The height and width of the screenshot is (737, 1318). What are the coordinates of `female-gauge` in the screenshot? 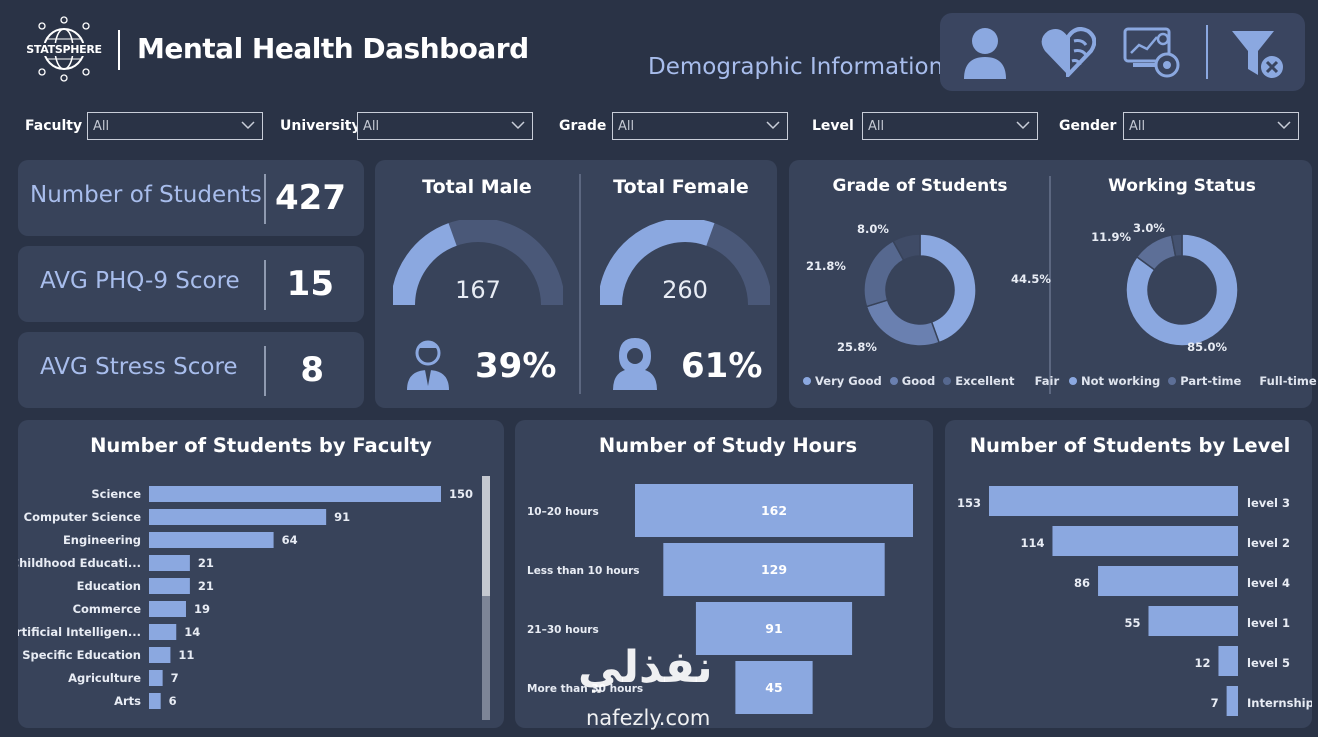 It's located at (685, 263).